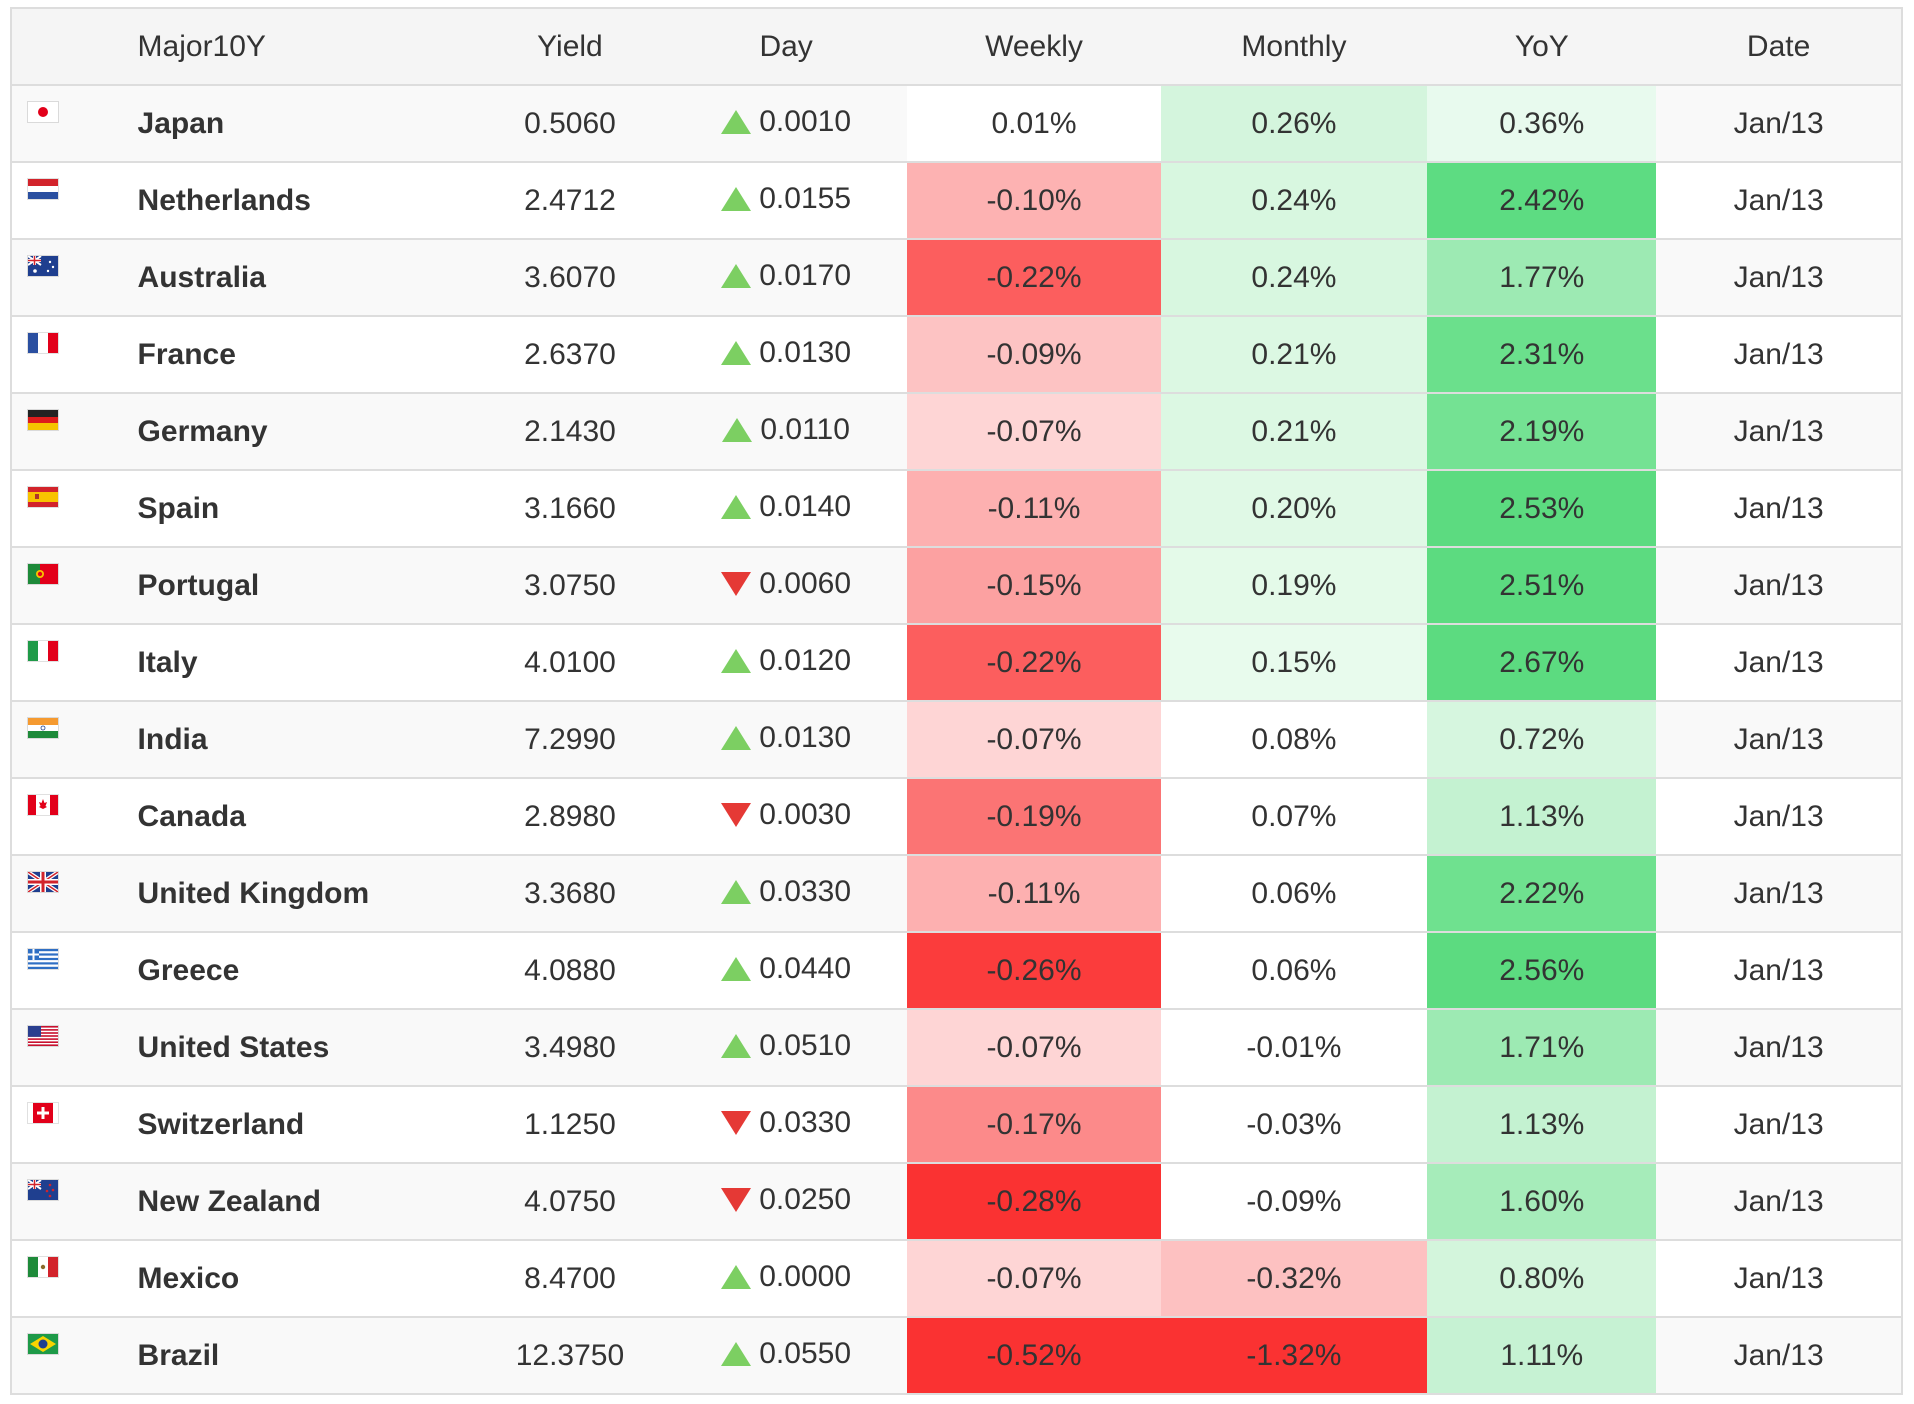 This screenshot has height=1404, width=1914. What do you see at coordinates (191, 816) in the screenshot?
I see `country-link-canada: Canada` at bounding box center [191, 816].